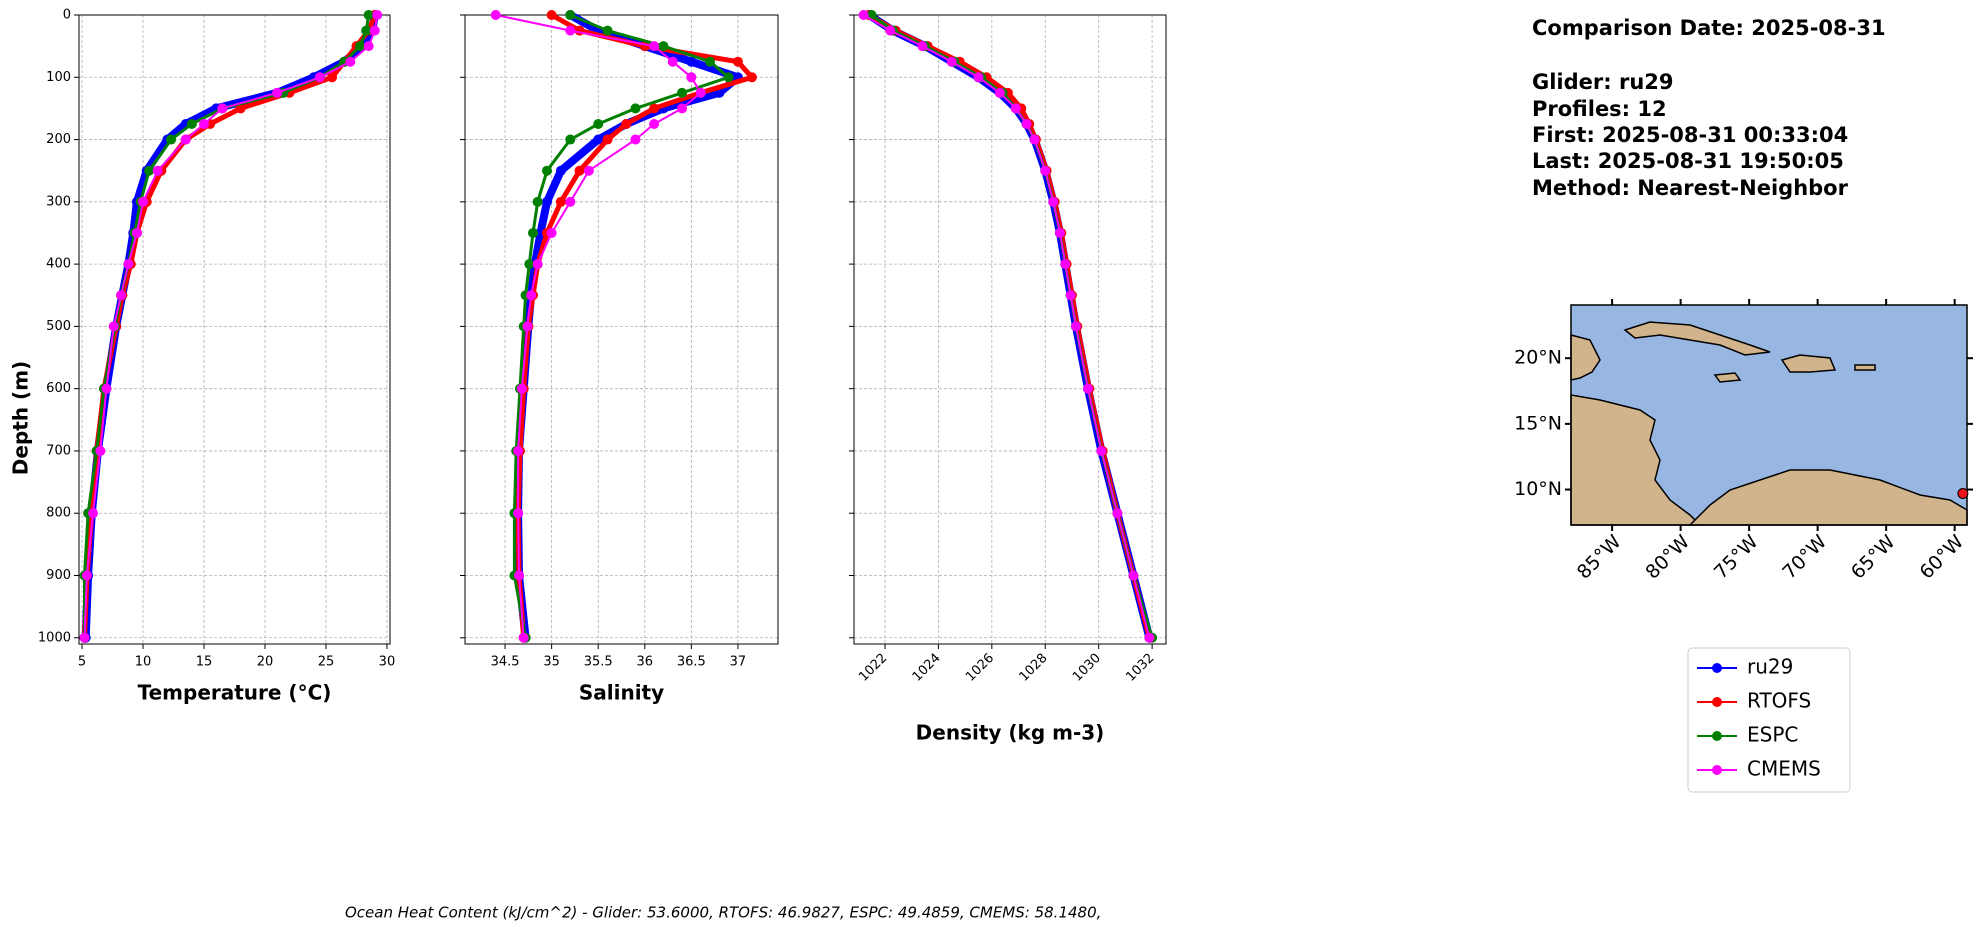 Image resolution: width=1983 pixels, height=934 pixels. I want to click on map-y-tick-label: 20°N, so click(1538, 358).